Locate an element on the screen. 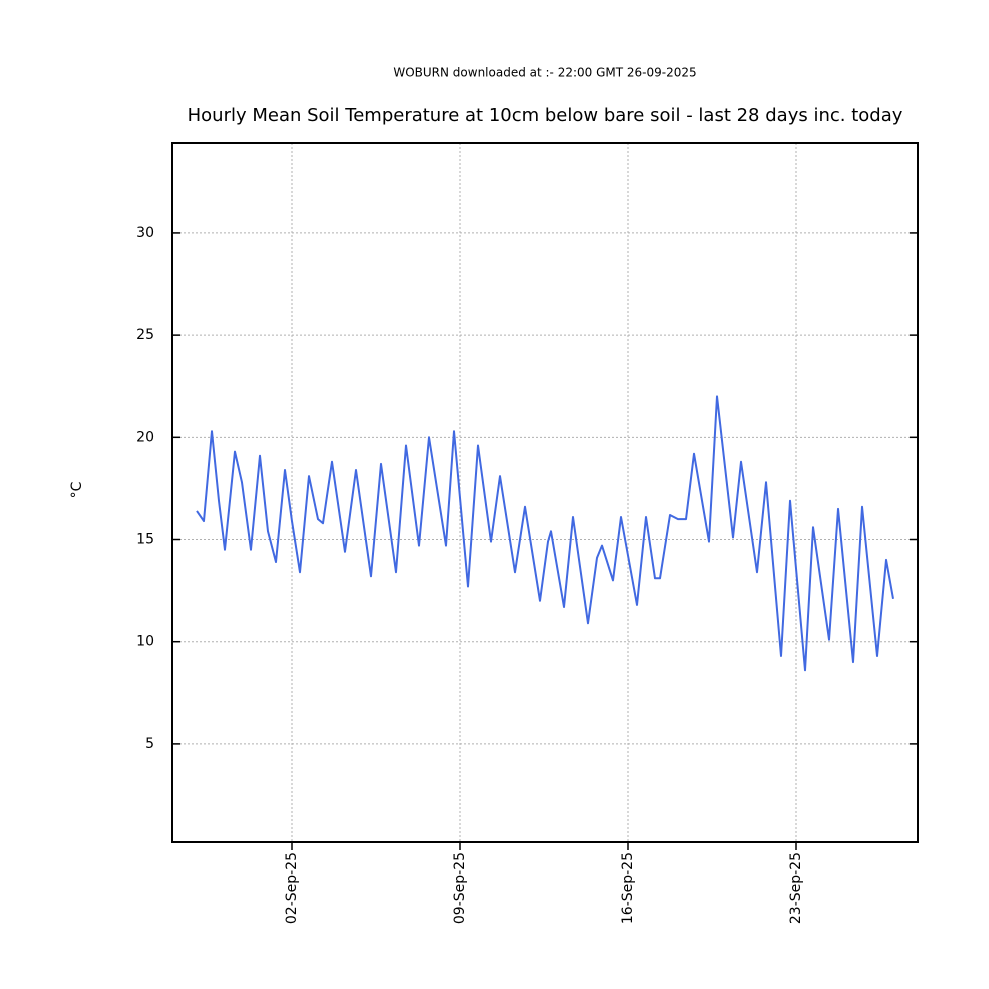 This screenshot has width=989, height=989. y-tick-label: 5 is located at coordinates (149, 744).